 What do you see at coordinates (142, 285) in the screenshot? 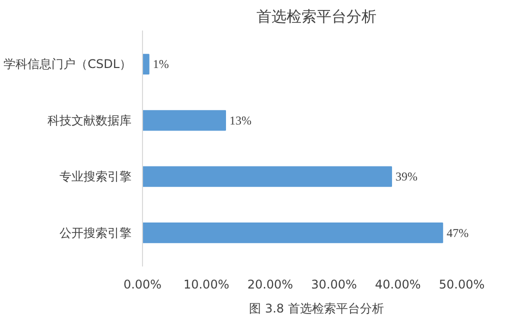
I see `x-tick-label: 0.00%` at bounding box center [142, 285].